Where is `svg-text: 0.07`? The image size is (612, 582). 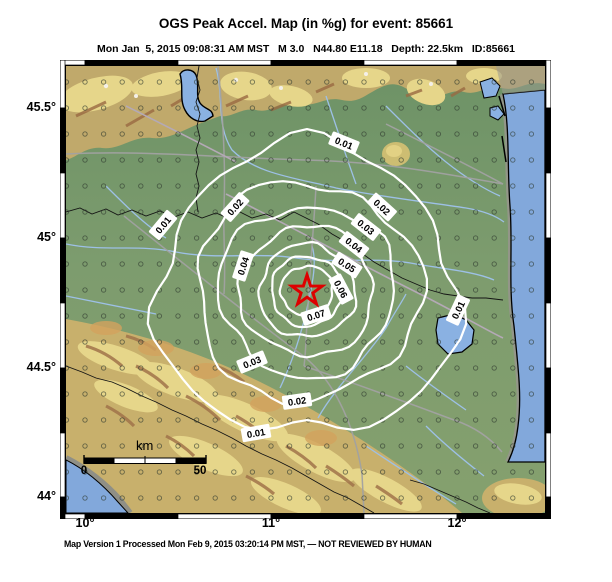 svg-text: 0.07 is located at coordinates (316, 316).